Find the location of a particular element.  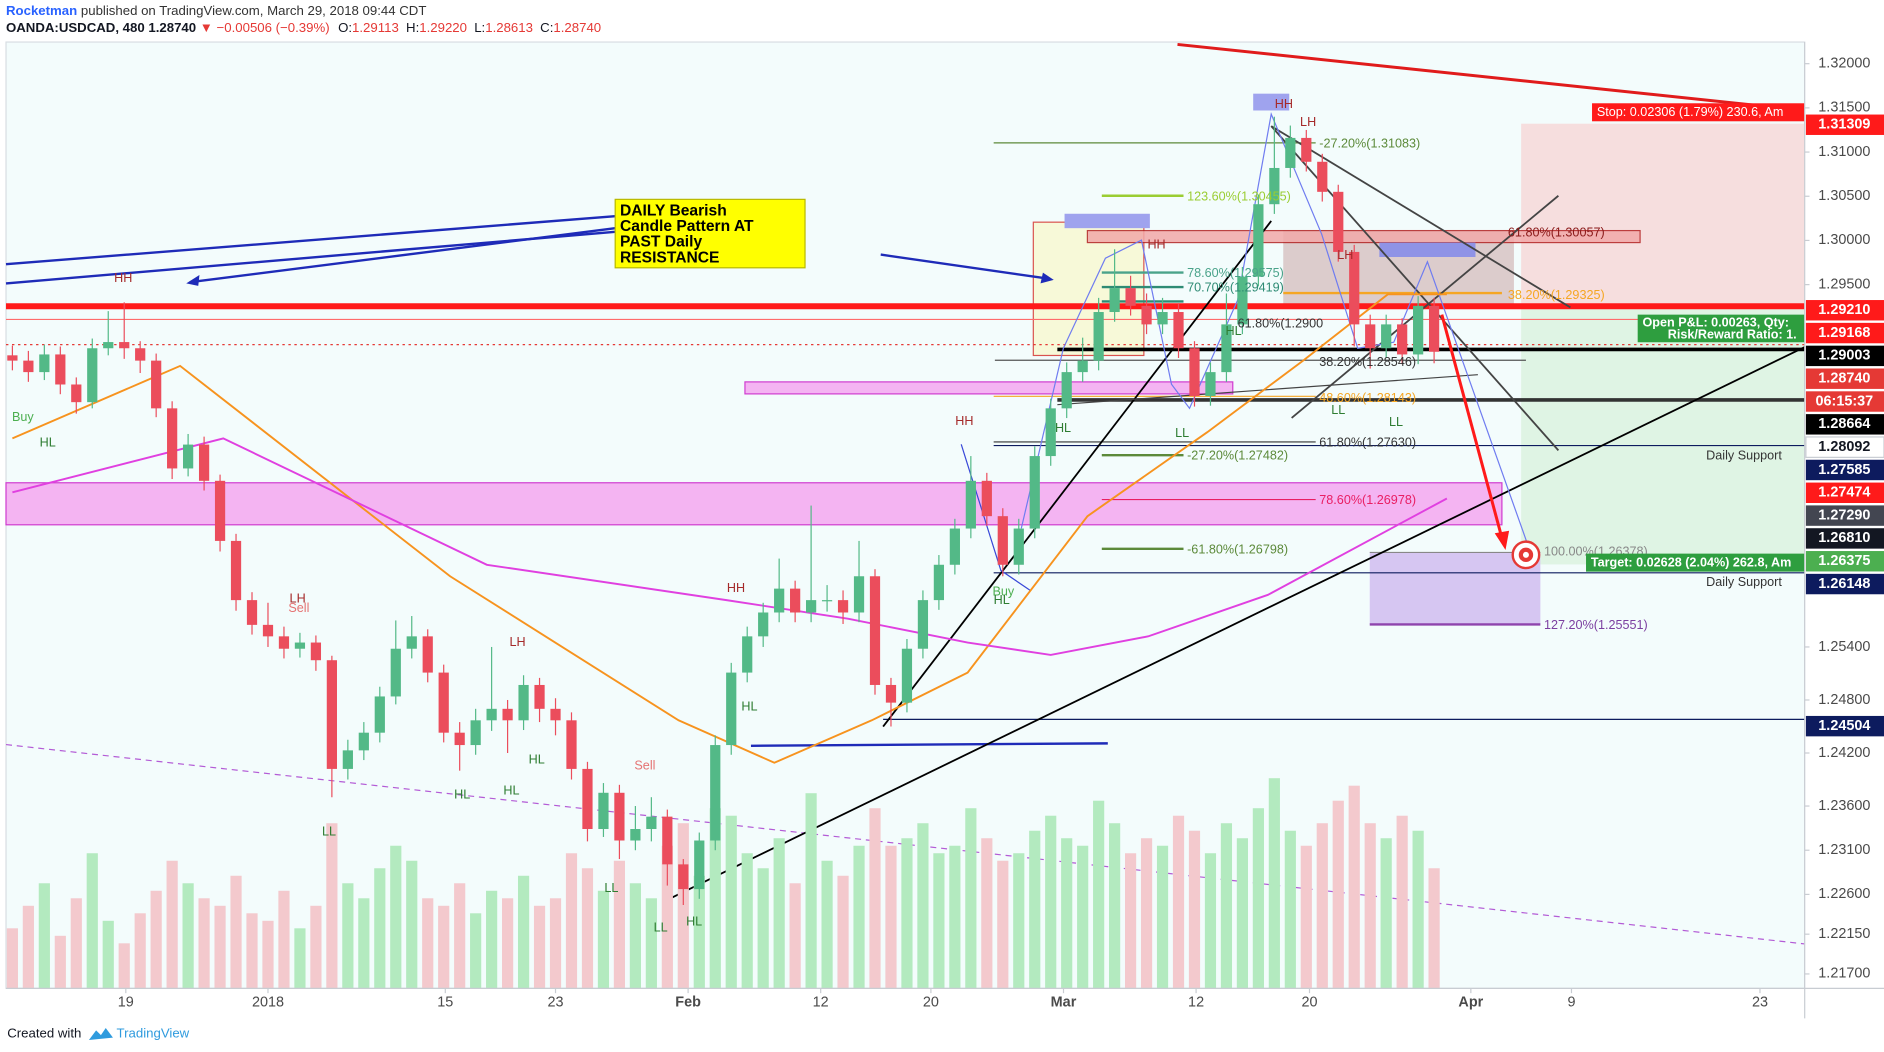

annotation: Daily Support is located at coordinates (1744, 456).